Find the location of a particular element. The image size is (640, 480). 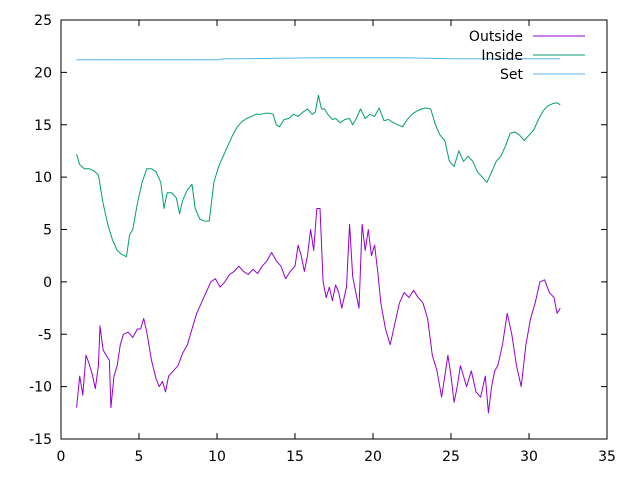

y-tick-label: -10 is located at coordinates (40, 388).